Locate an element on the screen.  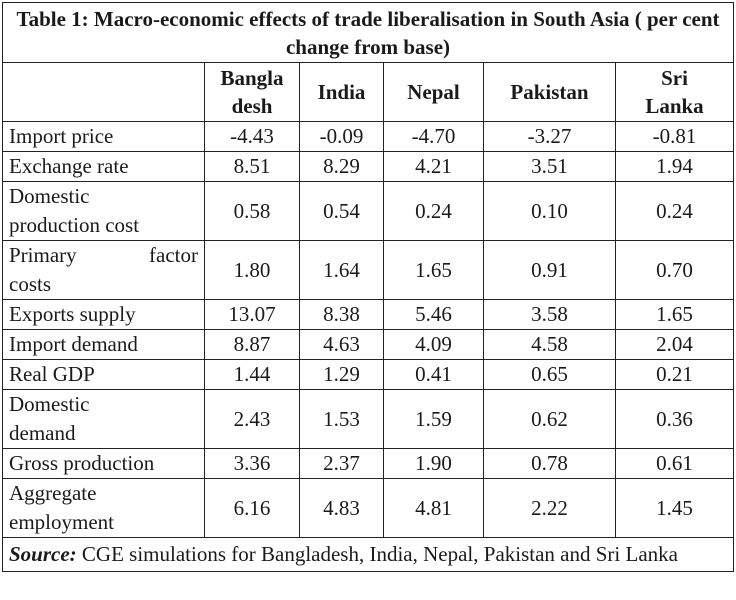
table-cell: 2.22 is located at coordinates (549, 508).